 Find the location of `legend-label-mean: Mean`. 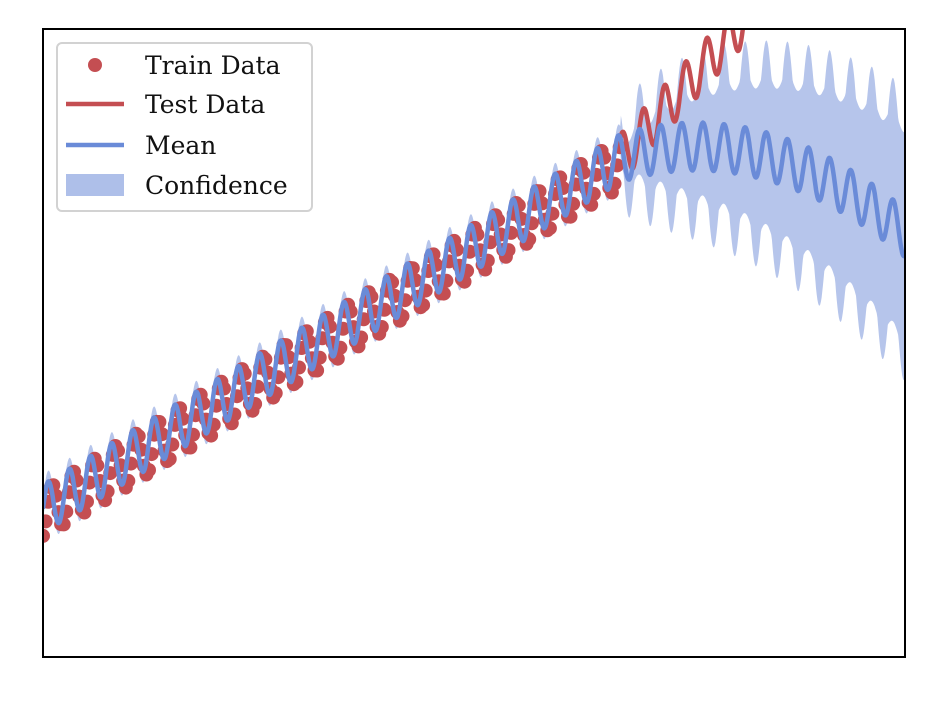

legend-label-mean: Mean is located at coordinates (180, 145).